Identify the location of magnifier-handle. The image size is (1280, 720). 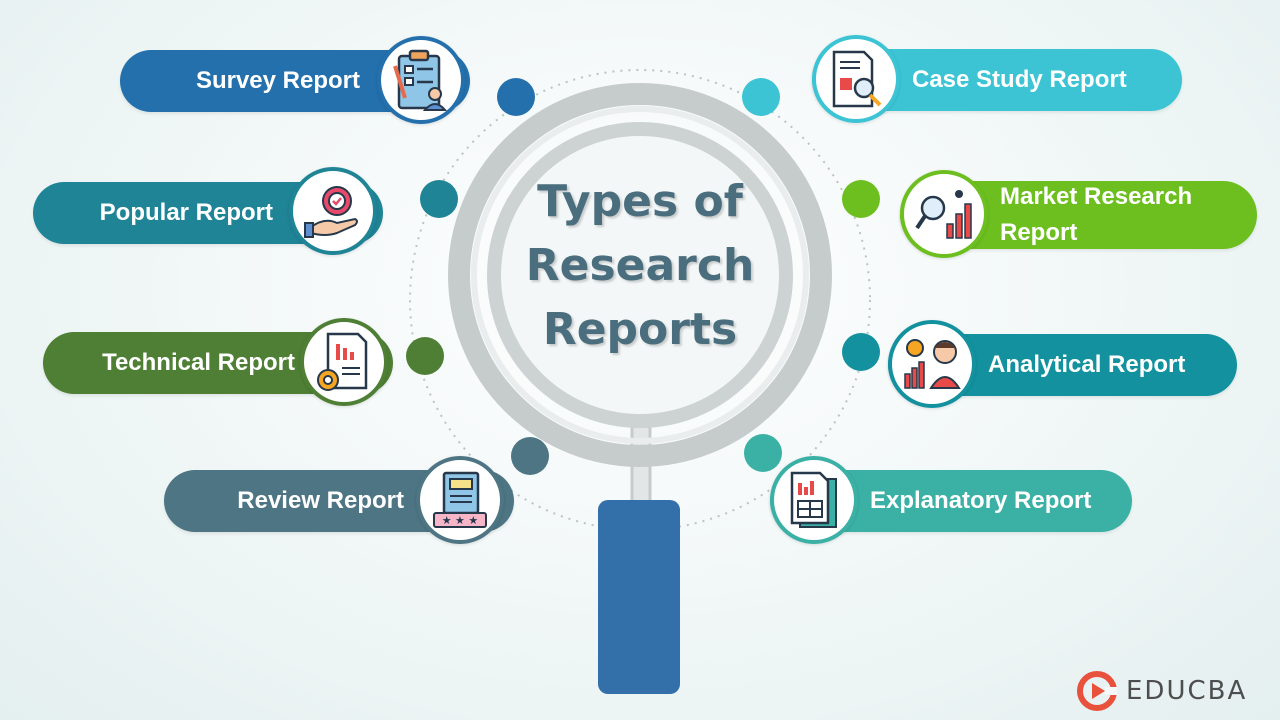
(639, 597).